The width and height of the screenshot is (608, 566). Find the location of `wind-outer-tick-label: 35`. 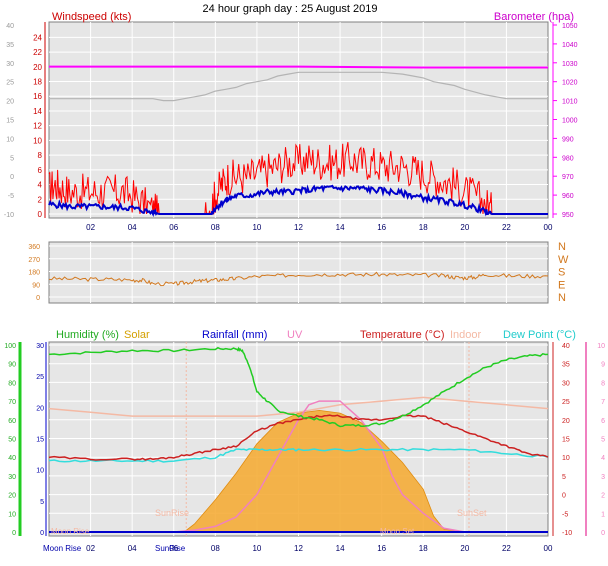

wind-outer-tick-label: 35 is located at coordinates (10, 45).